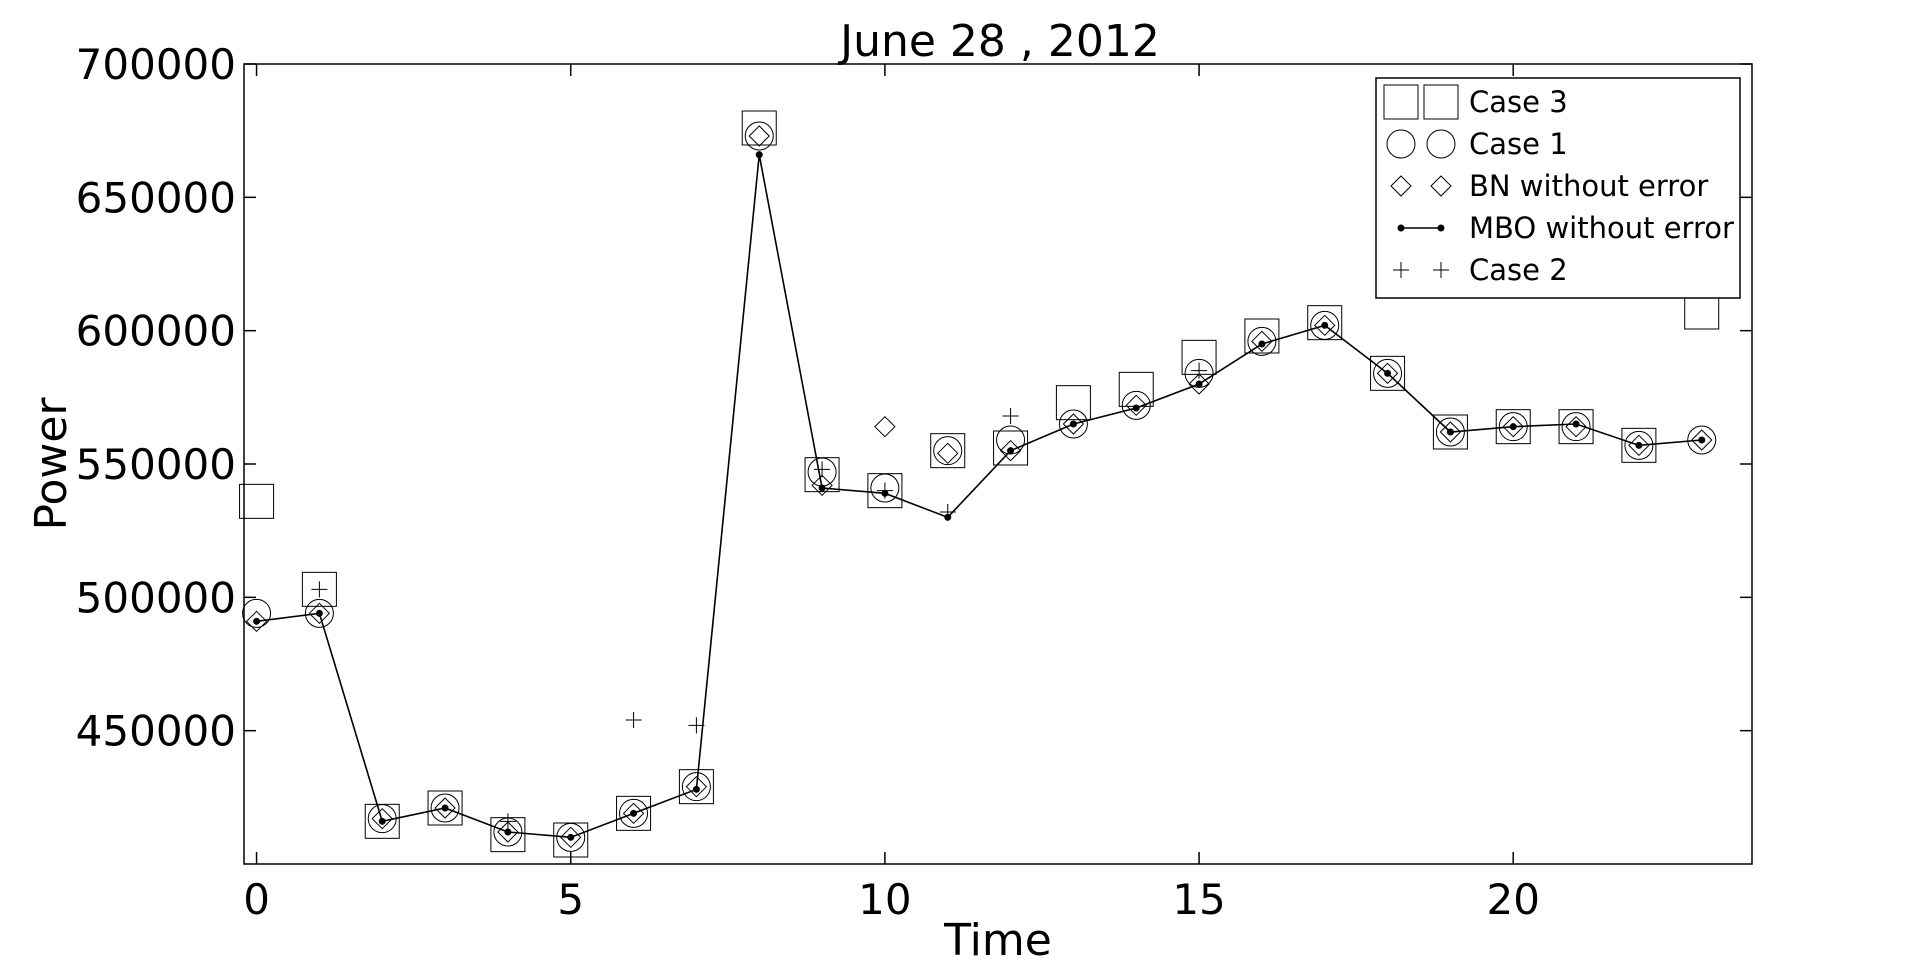  I want to click on legend-item: Case 3, so click(1475, 102).